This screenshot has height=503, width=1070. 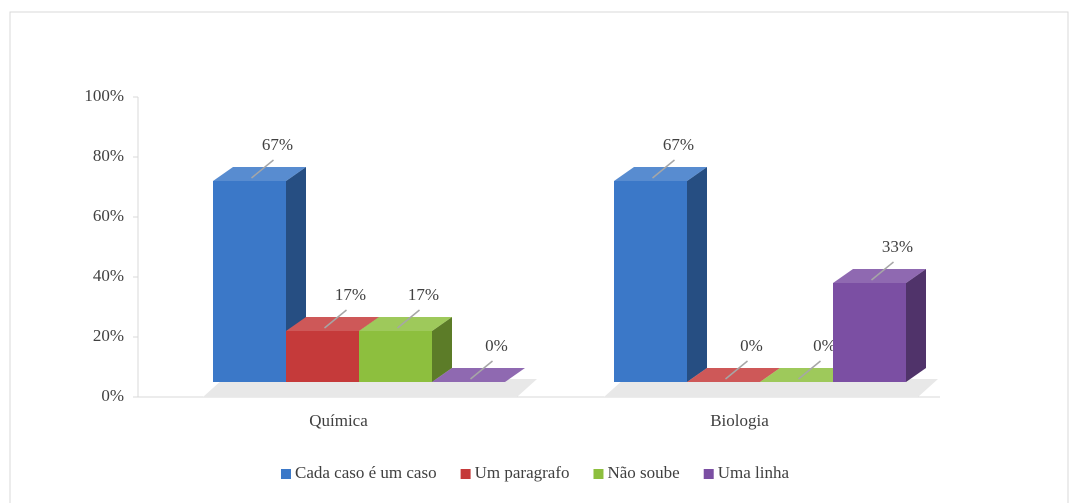 I want to click on y-tick-label: 100%, so click(x=104, y=95).